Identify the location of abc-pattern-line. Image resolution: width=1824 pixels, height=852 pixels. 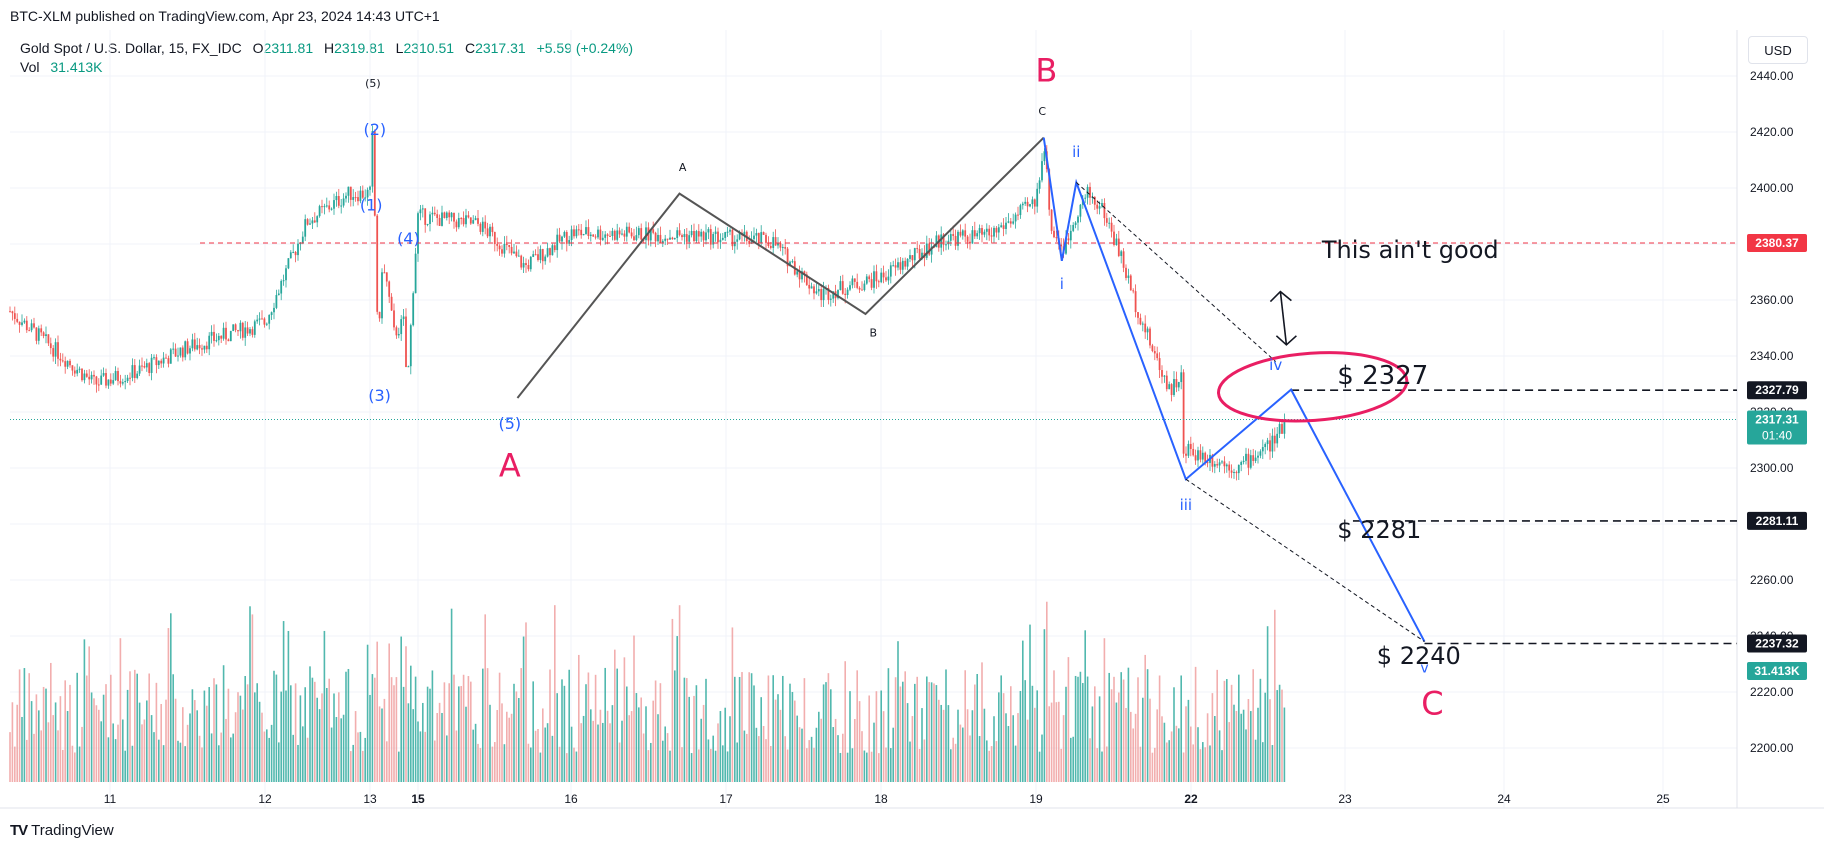
(780, 267).